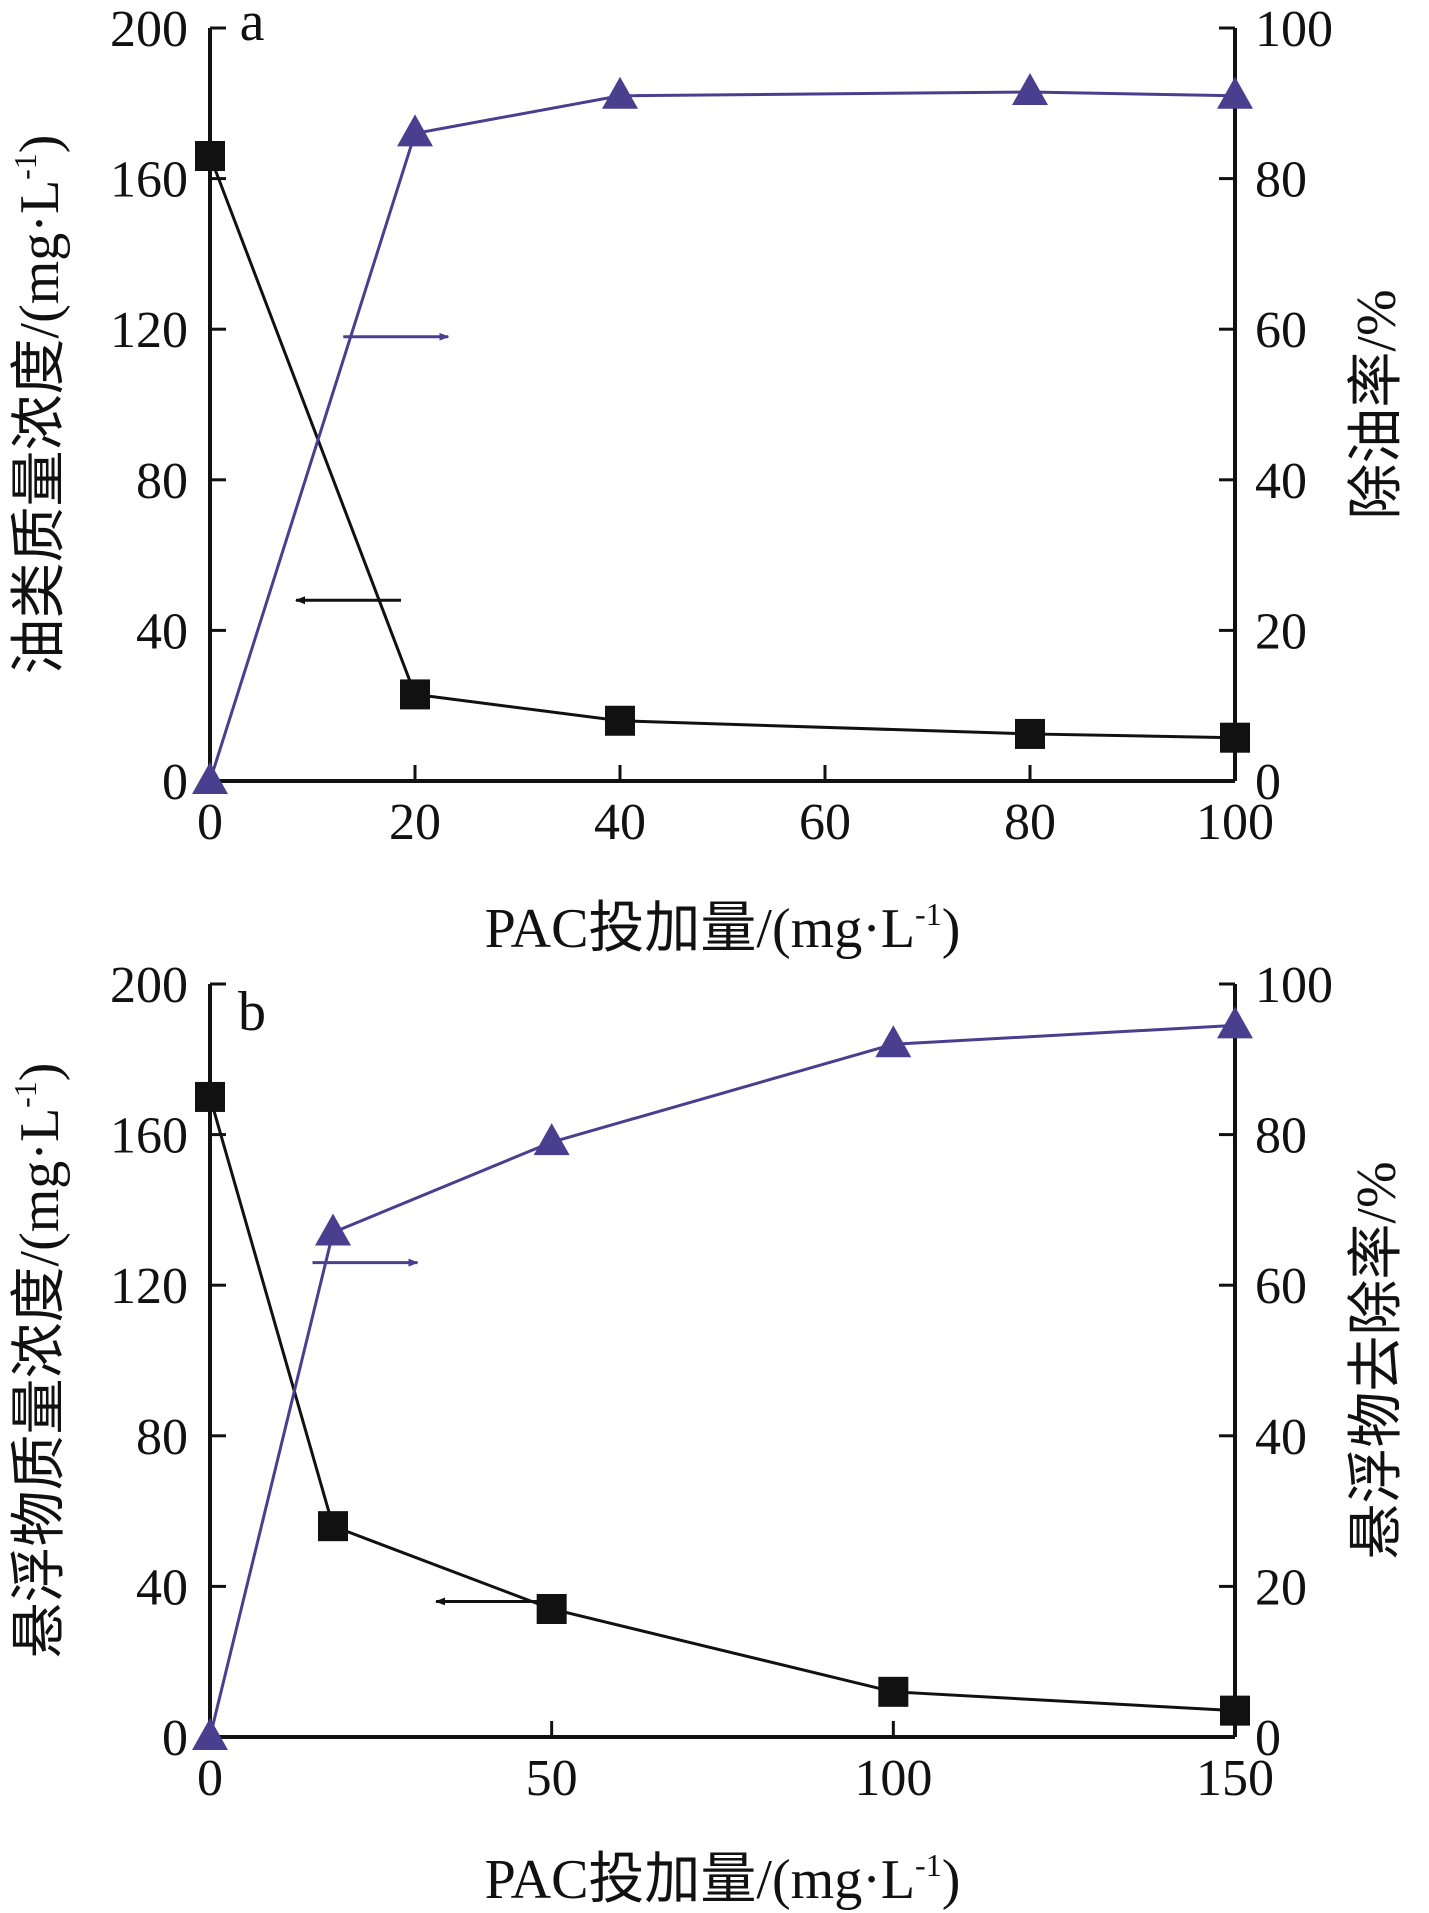 The width and height of the screenshot is (1429, 1913). I want to click on panel-label: a, so click(252, 26).